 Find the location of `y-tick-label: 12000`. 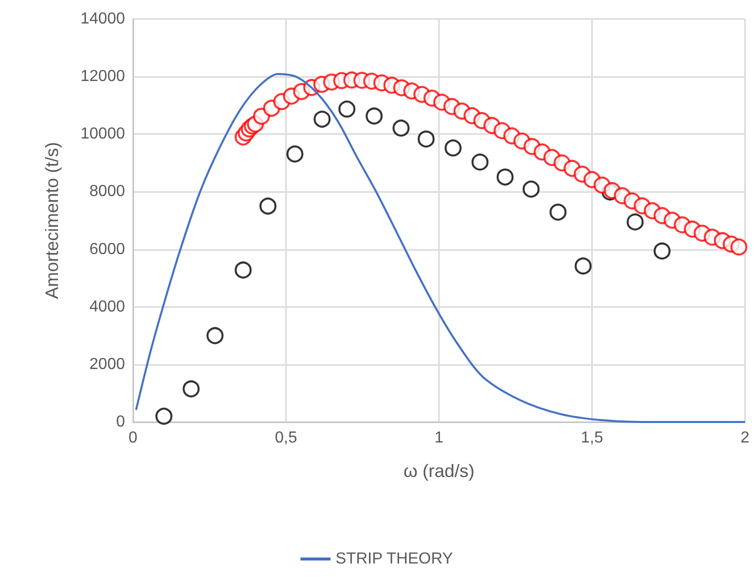

y-tick-label: 12000 is located at coordinates (103, 77).